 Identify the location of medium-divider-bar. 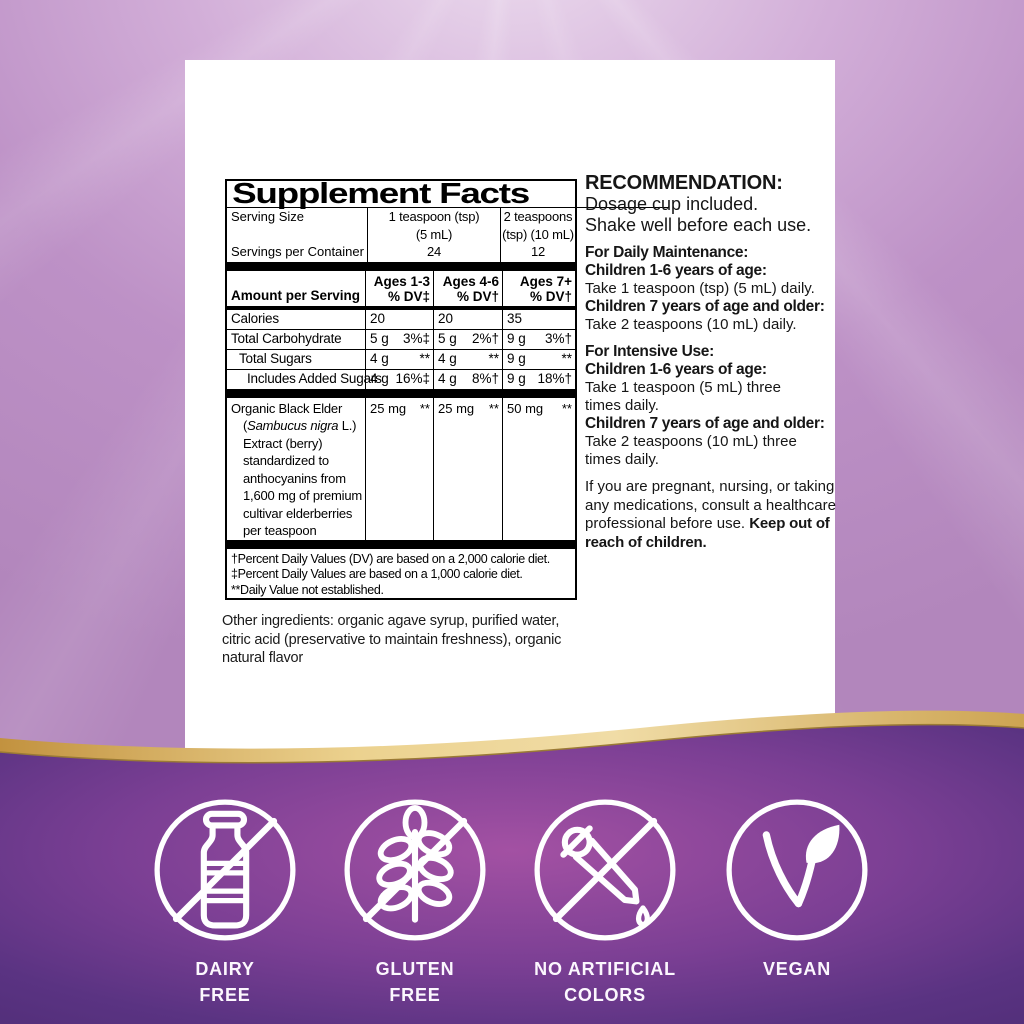
(401, 307).